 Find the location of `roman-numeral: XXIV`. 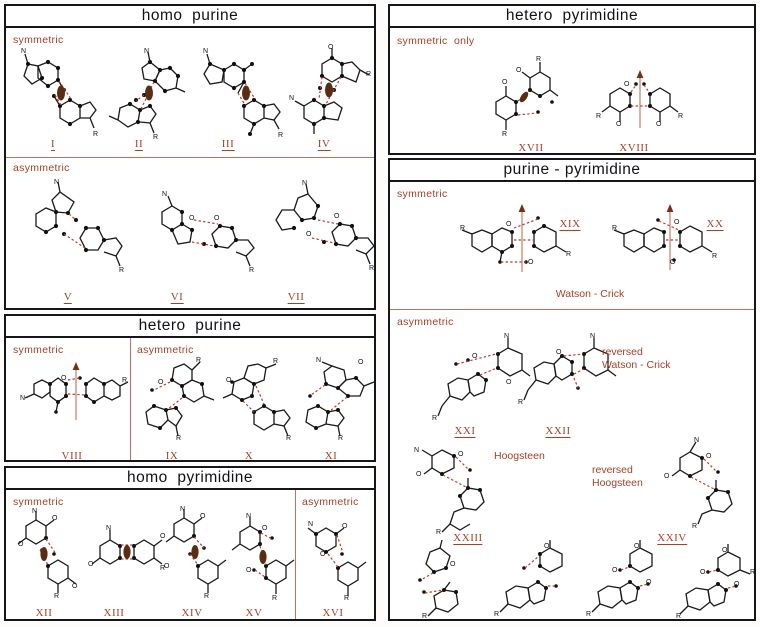

roman-numeral: XXIV is located at coordinates (672, 538).